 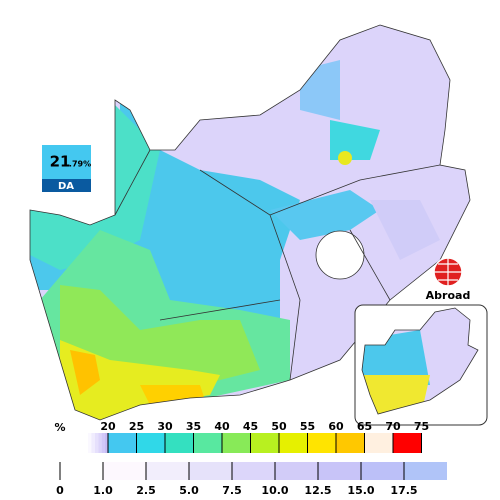 What do you see at coordinates (103, 490) in the screenshot?
I see `legend-label: 1.0` at bounding box center [103, 490].